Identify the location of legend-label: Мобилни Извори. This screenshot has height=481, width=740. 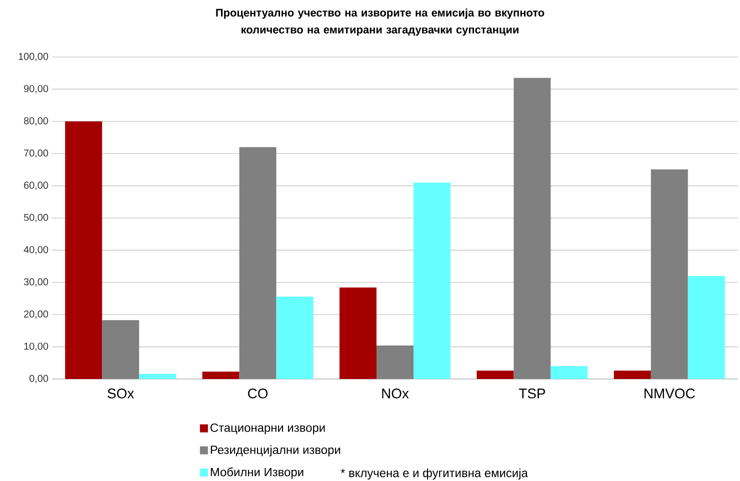
(257, 473).